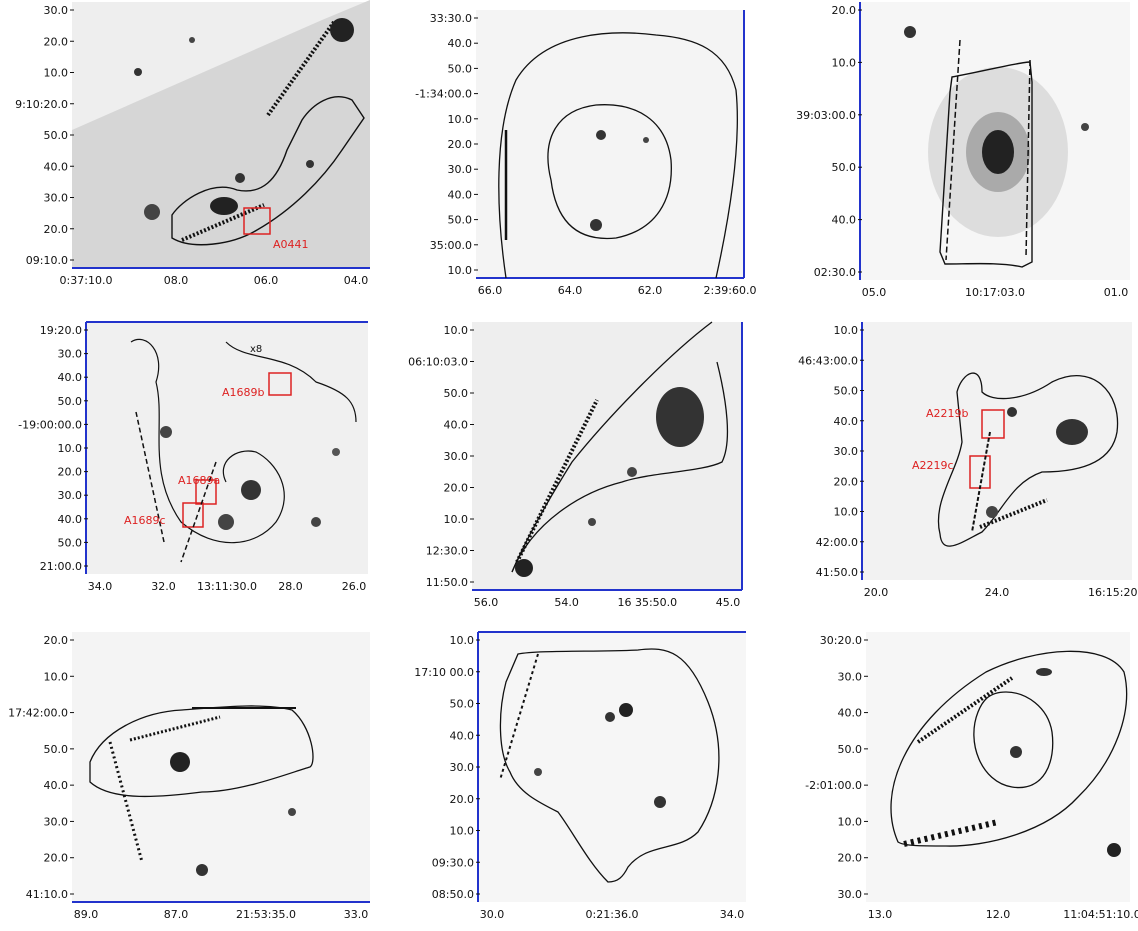  What do you see at coordinates (846, 421) in the screenshot?
I see `panel-6-y-tick-label: 40.0` at bounding box center [846, 421].